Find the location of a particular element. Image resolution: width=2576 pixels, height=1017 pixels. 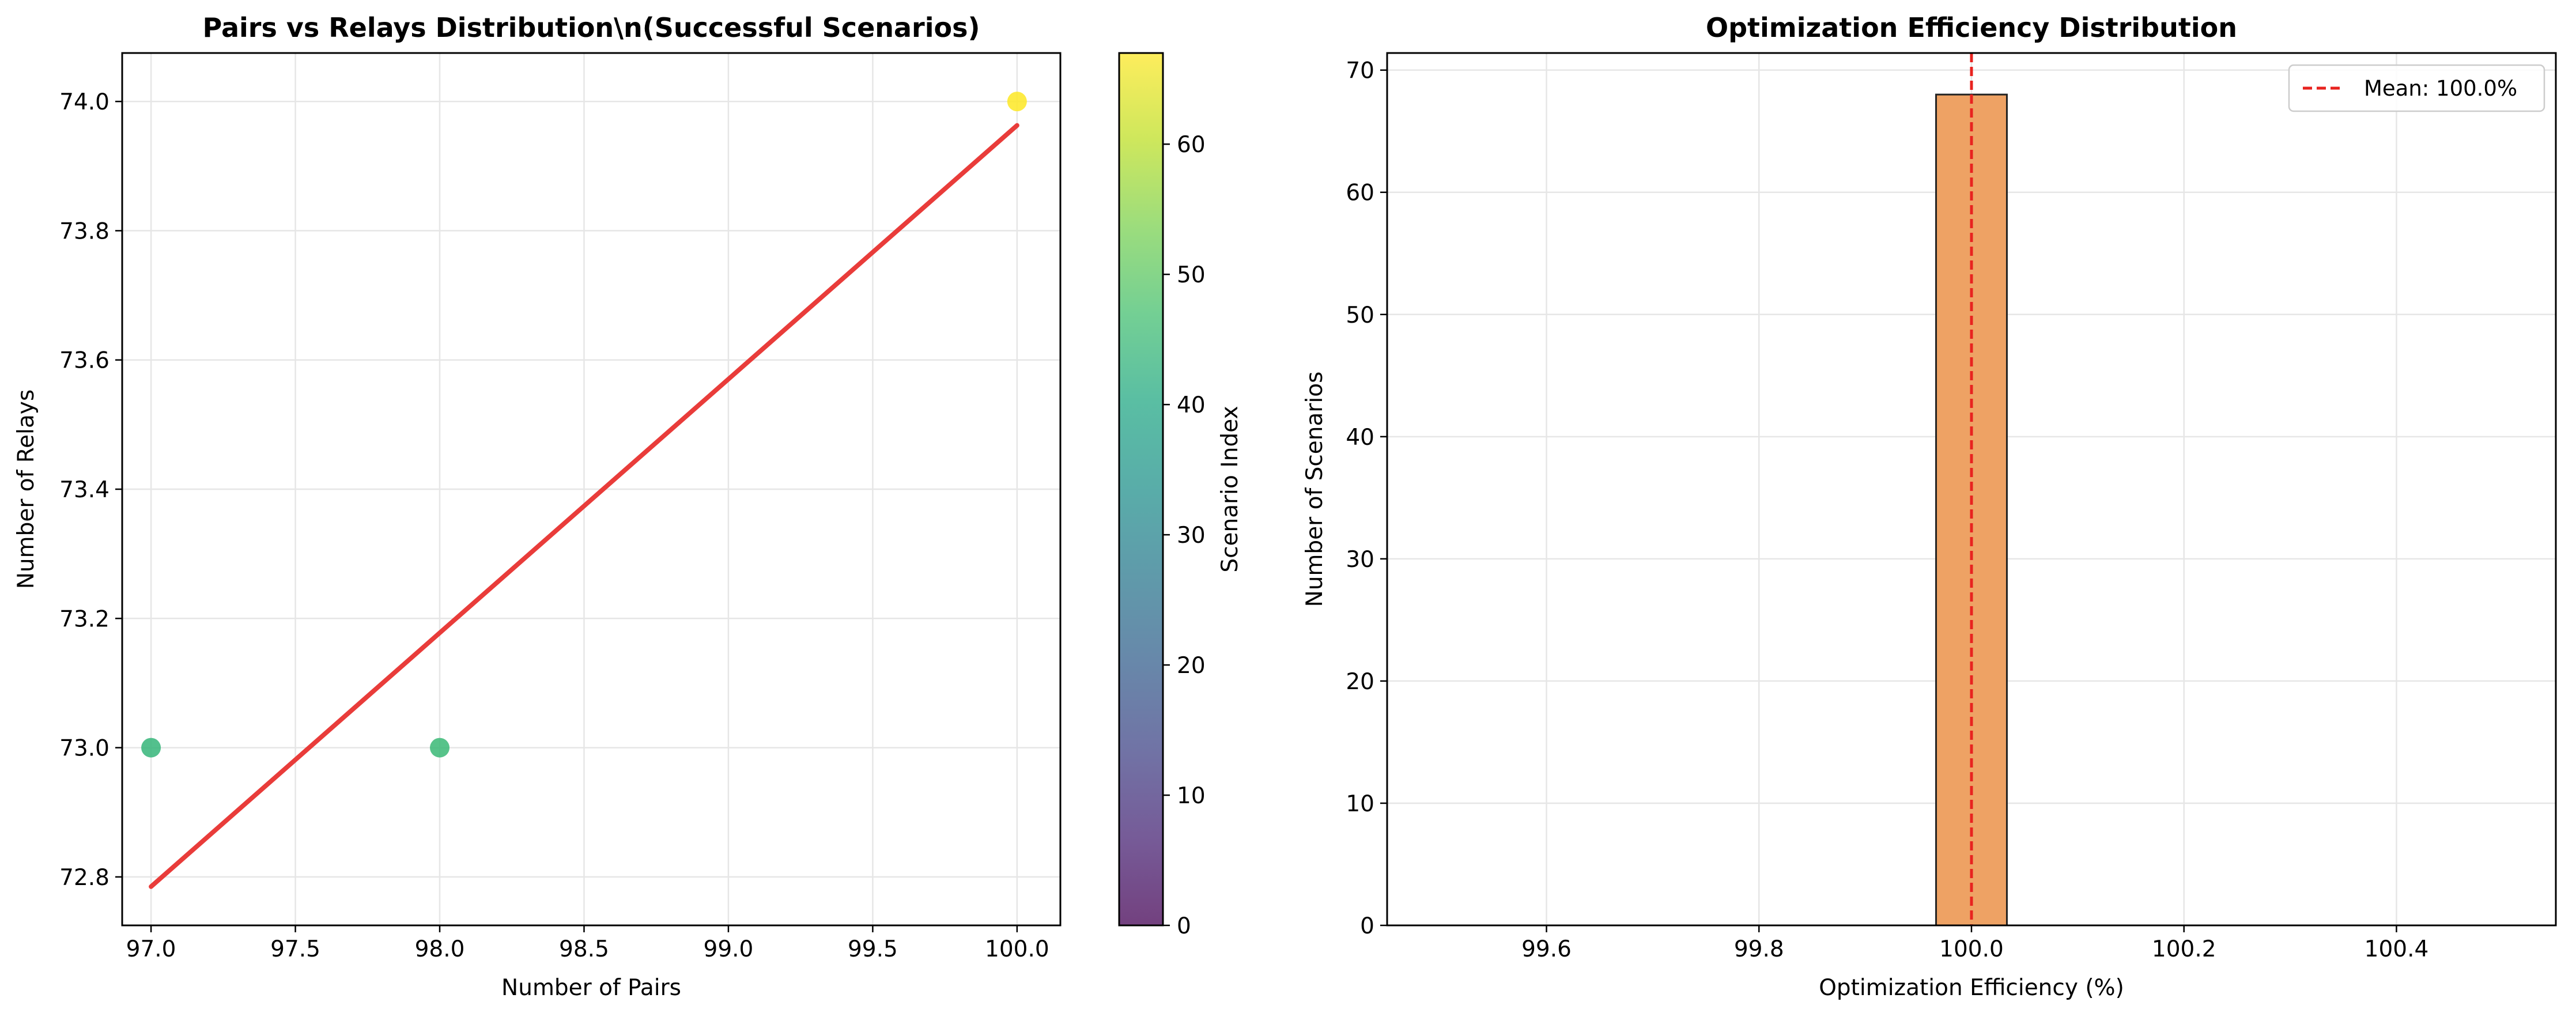

scatter-x-tick-label: 100.0 is located at coordinates (1017, 949).